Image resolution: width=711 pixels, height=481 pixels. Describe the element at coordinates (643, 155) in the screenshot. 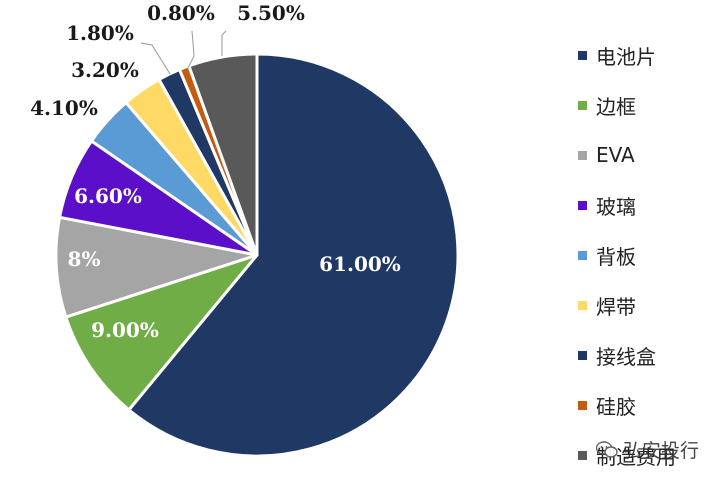

I see `legend-item-3: EVA` at that location.